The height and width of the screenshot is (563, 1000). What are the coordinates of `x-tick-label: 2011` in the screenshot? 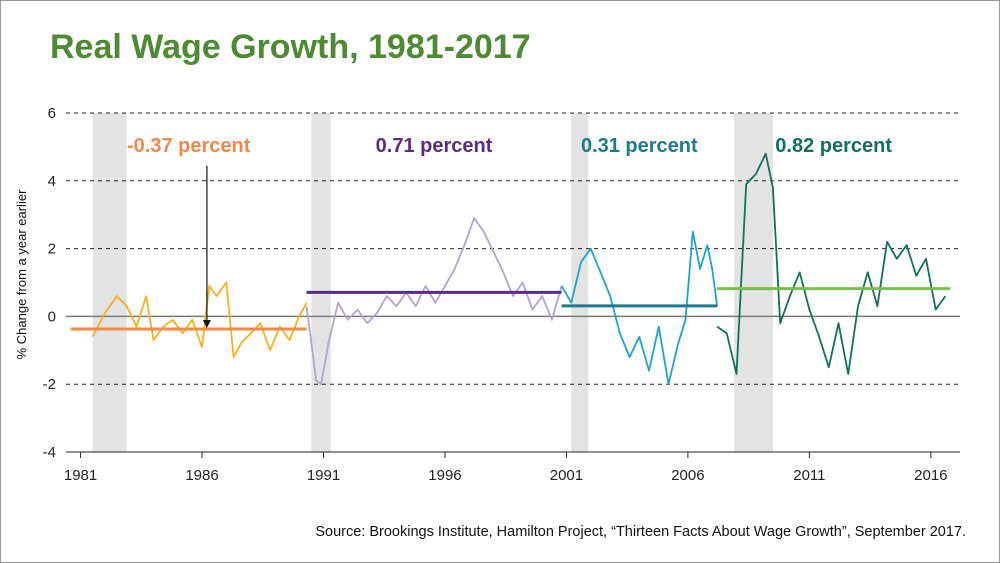 It's located at (809, 475).